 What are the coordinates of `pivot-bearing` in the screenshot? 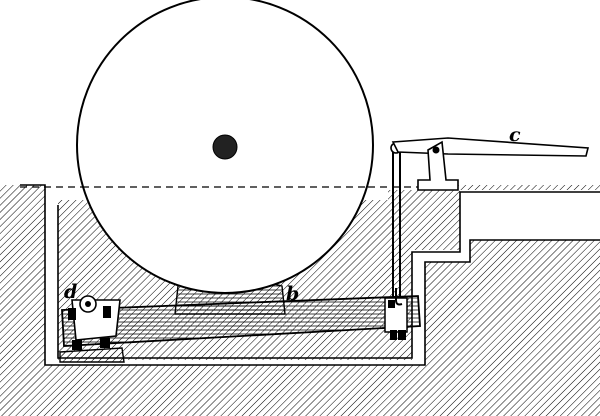 It's located at (92, 329).